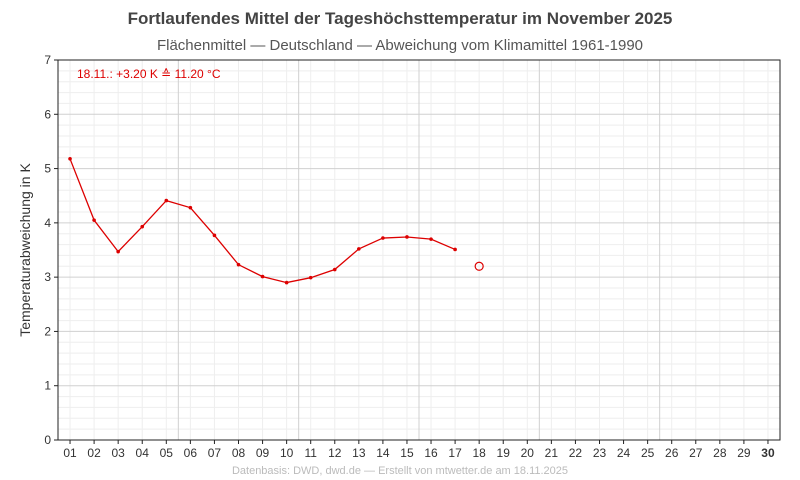 The image size is (800, 480). Describe the element at coordinates (47, 223) in the screenshot. I see `y-tick-label: 4` at that location.